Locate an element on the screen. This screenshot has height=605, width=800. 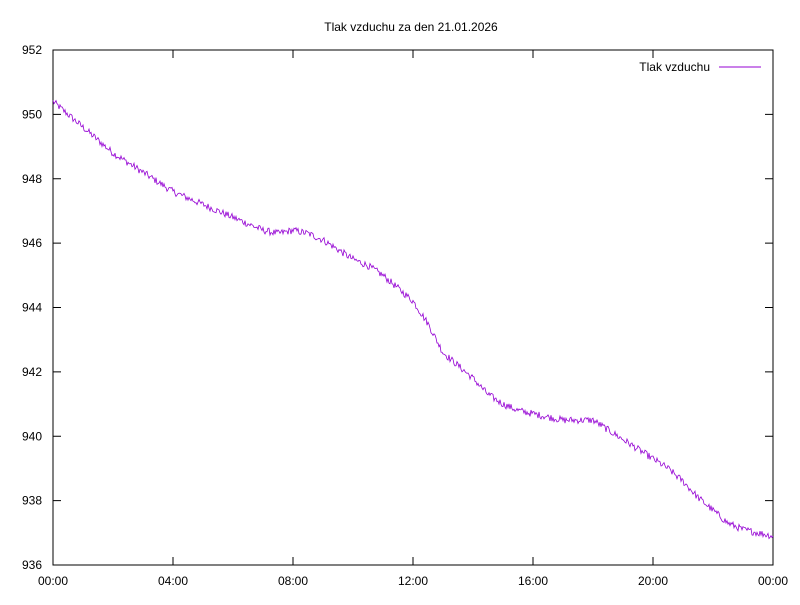
chart-title: Tlak vzduchu za den 21.01.2026 is located at coordinates (411, 27).